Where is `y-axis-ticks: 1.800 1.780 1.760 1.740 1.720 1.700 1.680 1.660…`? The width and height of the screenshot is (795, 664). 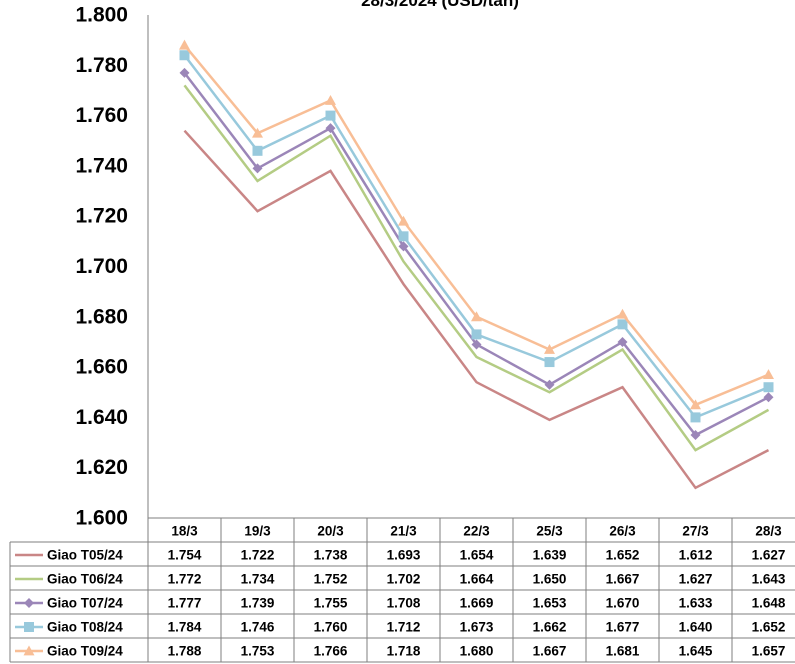
y-axis-ticks: 1.800 1.780 1.760 1.740 1.720 1.700 1.680 1.660… is located at coordinates (112, 267).